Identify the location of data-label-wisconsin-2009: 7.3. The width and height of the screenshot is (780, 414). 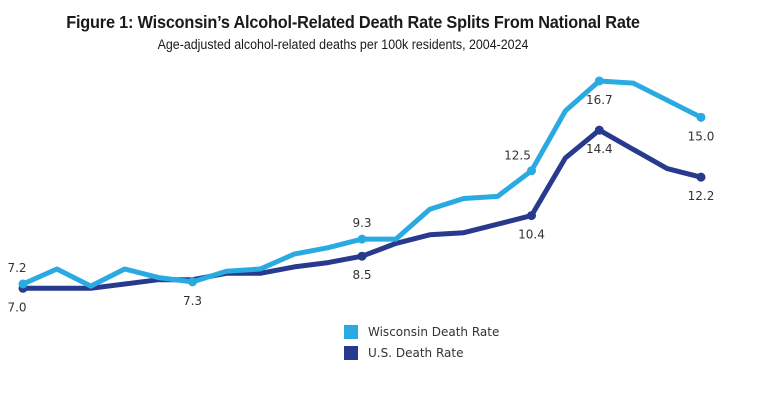
(192, 301).